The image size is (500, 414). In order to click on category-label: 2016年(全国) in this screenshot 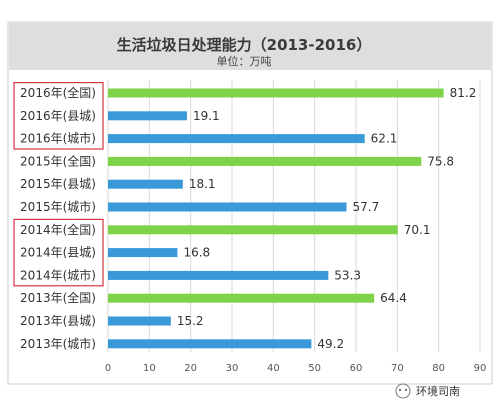, I will do `click(58, 92)`.